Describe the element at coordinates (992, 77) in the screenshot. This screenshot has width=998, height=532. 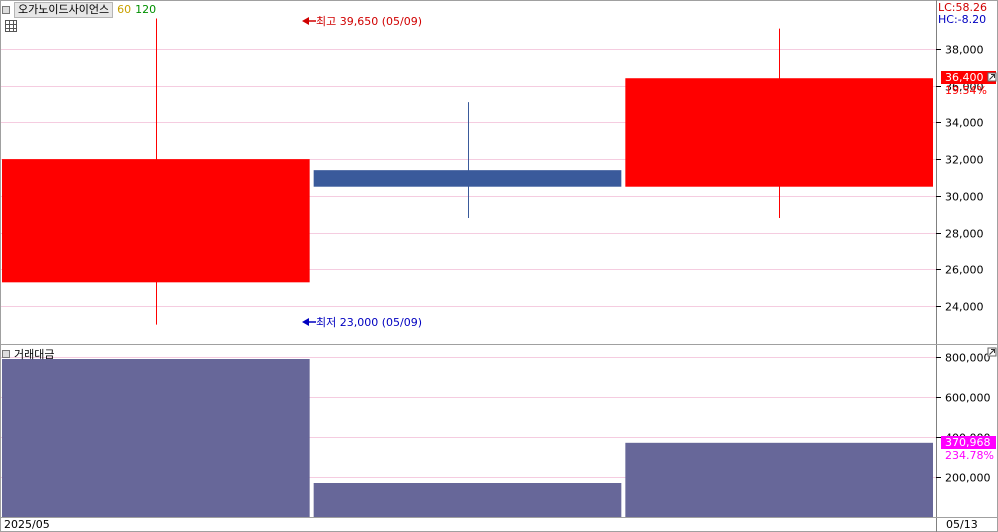
I see `price-panel-resize-glyph` at that location.